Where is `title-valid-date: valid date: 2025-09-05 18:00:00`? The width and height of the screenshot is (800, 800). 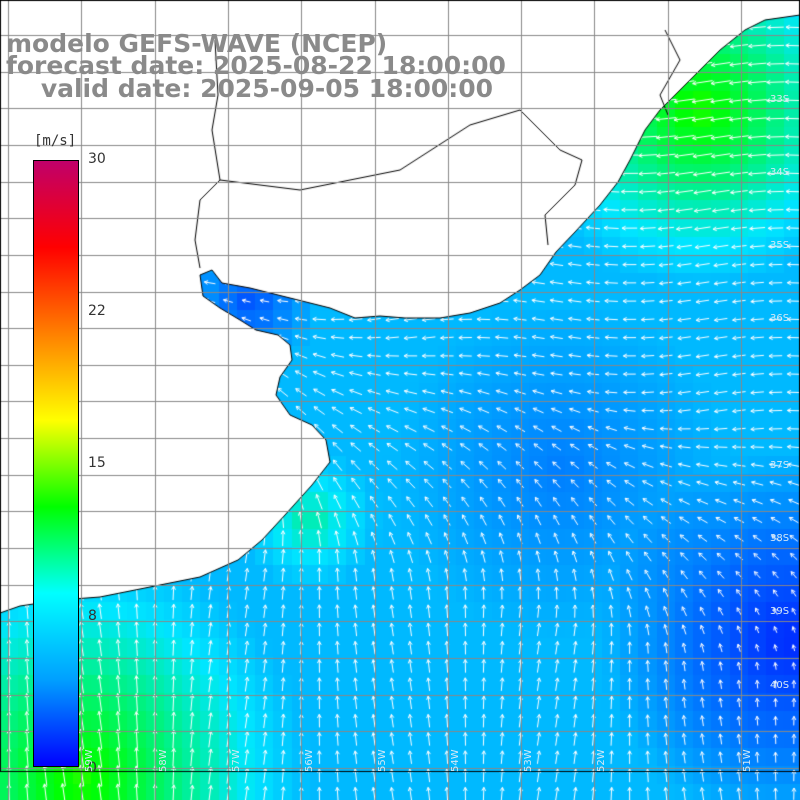
title-valid-date: valid date: 2025-09-05 18:00:00 is located at coordinates (250, 88).